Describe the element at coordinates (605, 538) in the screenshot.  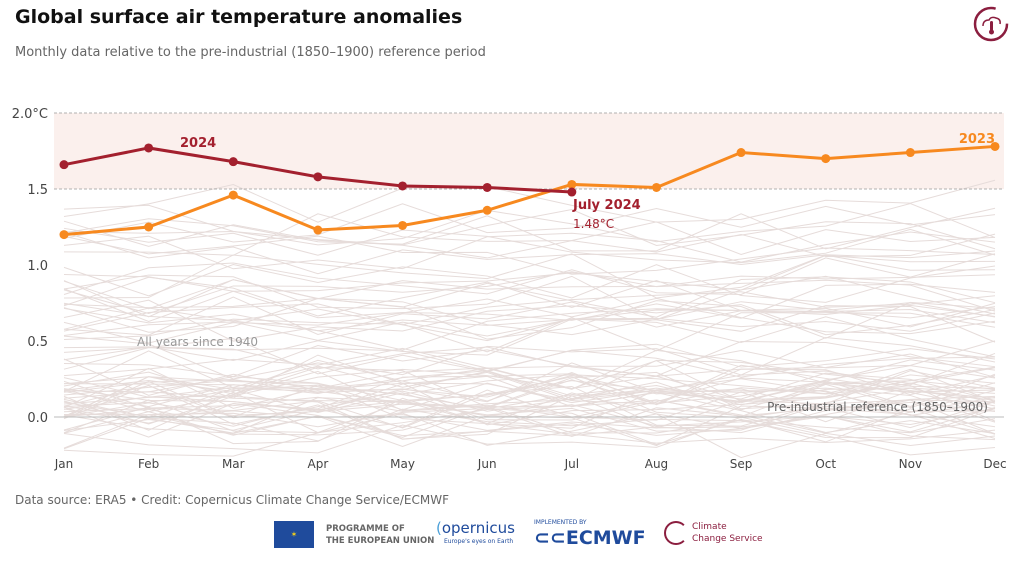
I see `ecmwf-text: ECMWF` at that location.